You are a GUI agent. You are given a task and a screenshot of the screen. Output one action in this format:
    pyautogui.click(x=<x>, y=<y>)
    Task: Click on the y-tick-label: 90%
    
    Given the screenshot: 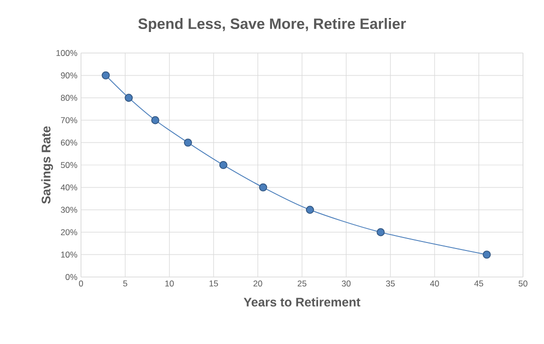 What is the action you would take?
    pyautogui.click(x=69, y=75)
    